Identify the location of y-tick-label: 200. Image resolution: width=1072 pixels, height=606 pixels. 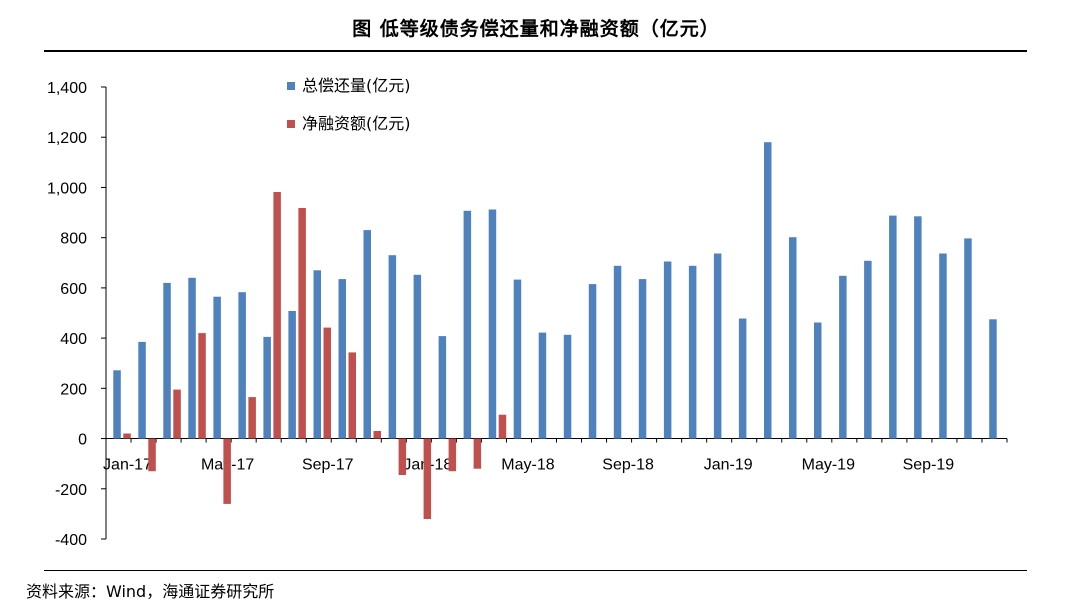
(73, 389).